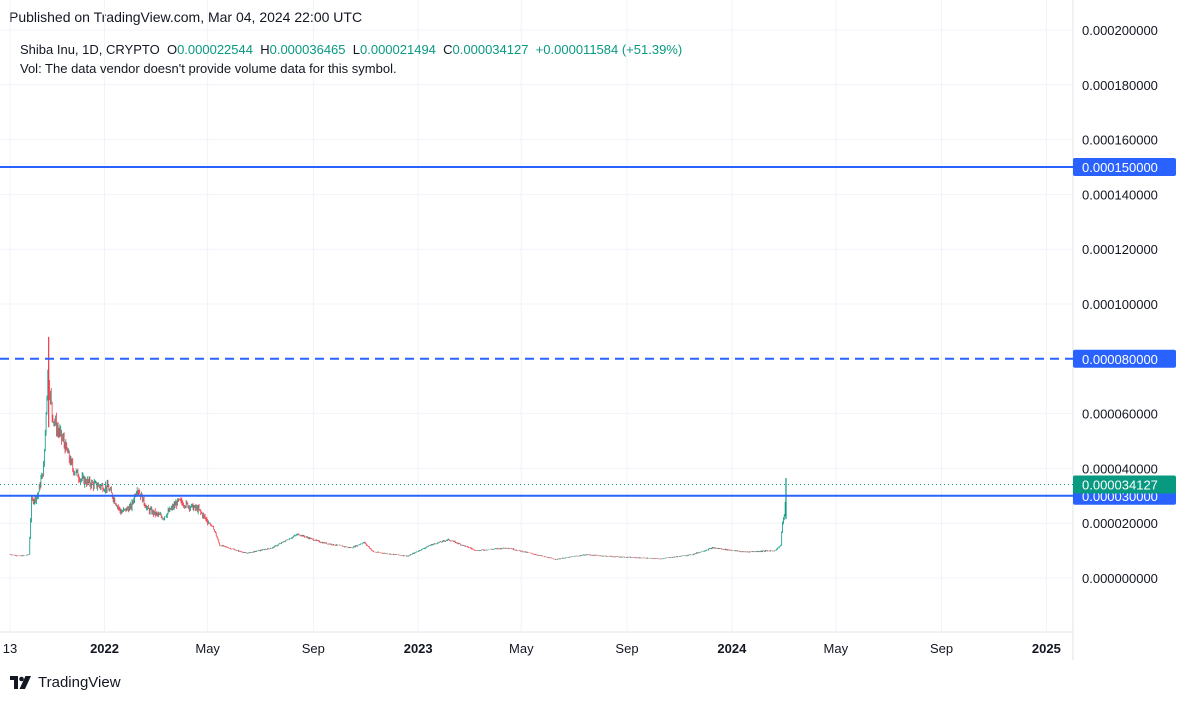 The height and width of the screenshot is (702, 1200). Describe the element at coordinates (1120, 578) in the screenshot. I see `y-tick-label: 0.000000000` at that location.